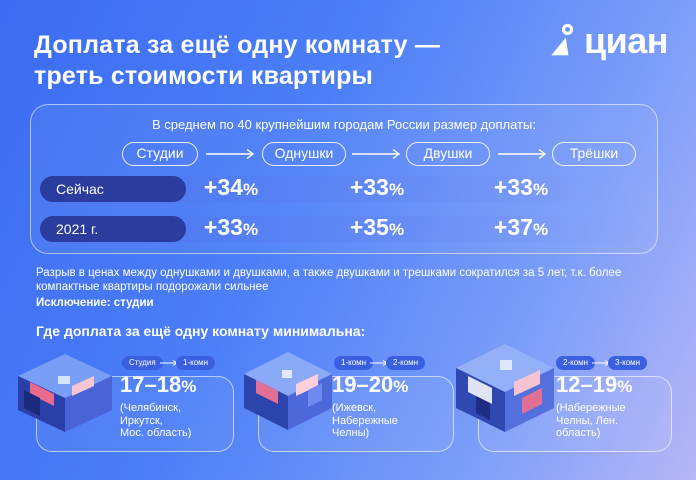 The width and height of the screenshot is (696, 480). I want to click on value-now-one-room: +33%, so click(377, 187).